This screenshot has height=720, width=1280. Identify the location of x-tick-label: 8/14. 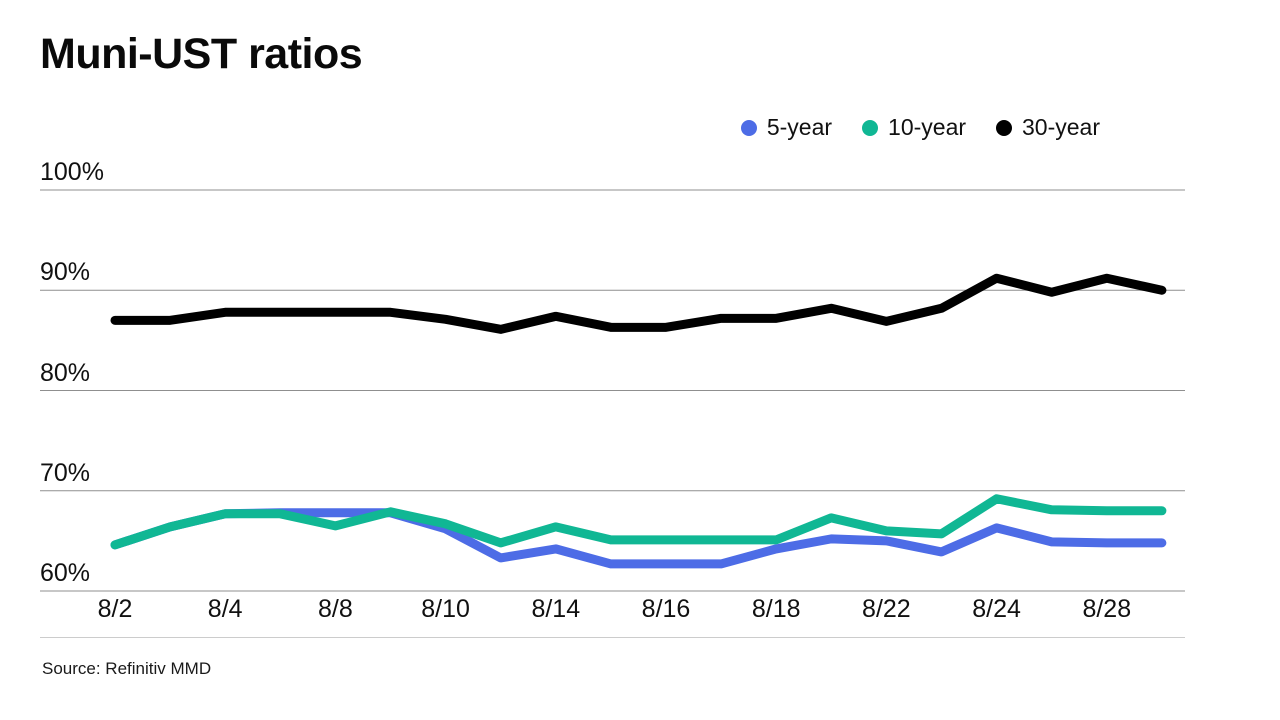
(556, 609).